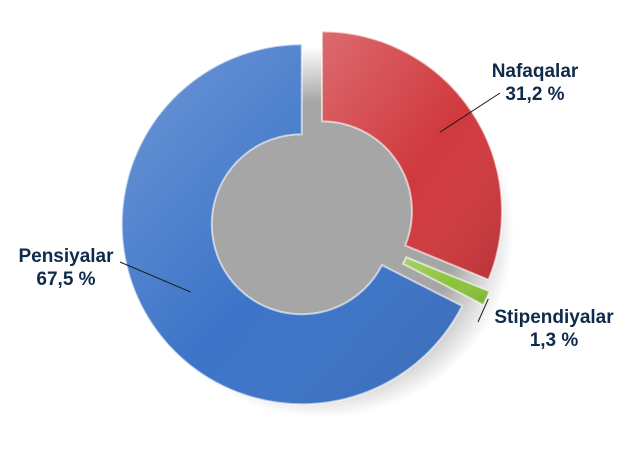 This screenshot has width=640, height=468. Describe the element at coordinates (554, 340) in the screenshot. I see `label-stipendiyalar-value: 1,3 %` at that location.